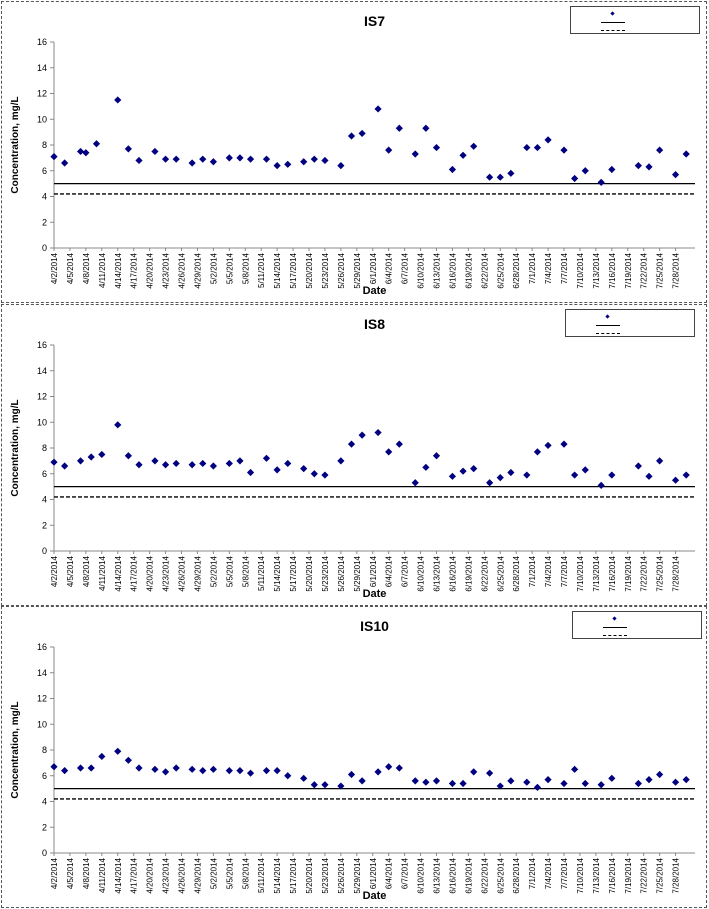  Describe the element at coordinates (182, 875) in the screenshot. I see `x-tick-label: 4/26/2014` at that location.